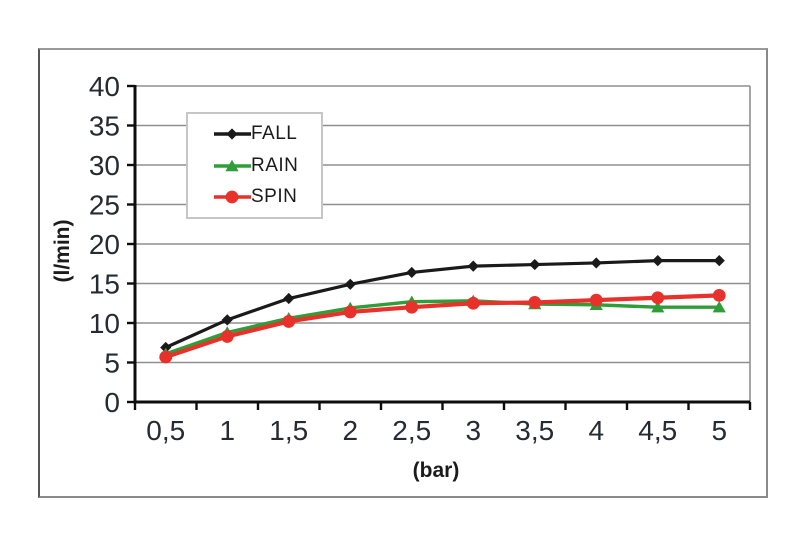  What do you see at coordinates (165, 430) in the screenshot?
I see `x-tick-label: 0,5` at bounding box center [165, 430].